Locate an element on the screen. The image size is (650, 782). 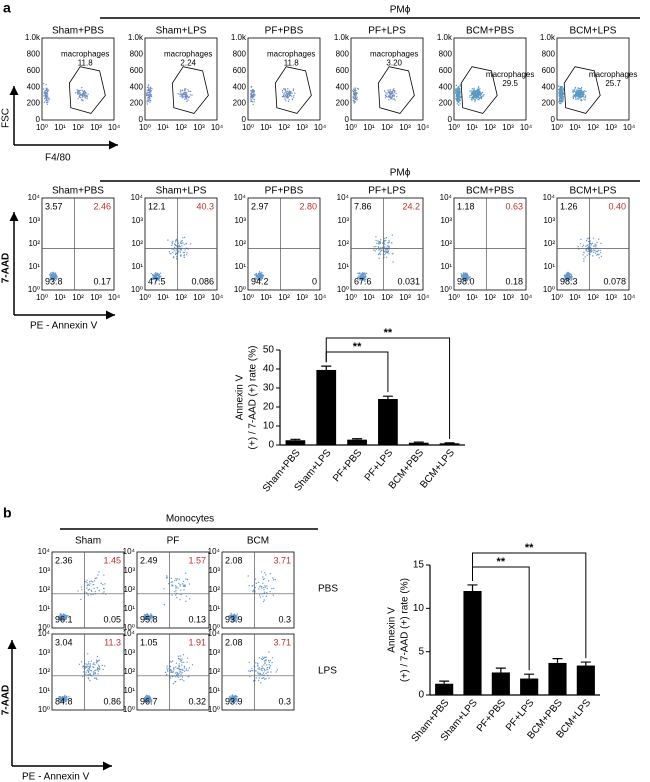
x-tick-label: PF+PBS is located at coordinates (491, 715).